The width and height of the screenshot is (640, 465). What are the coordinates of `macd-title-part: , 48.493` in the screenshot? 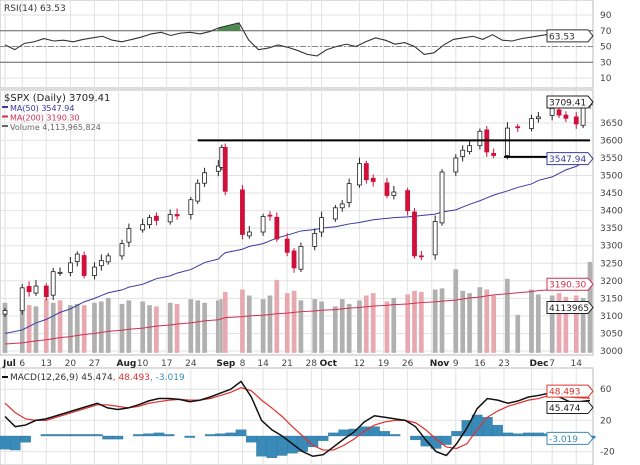 It's located at (131, 378).